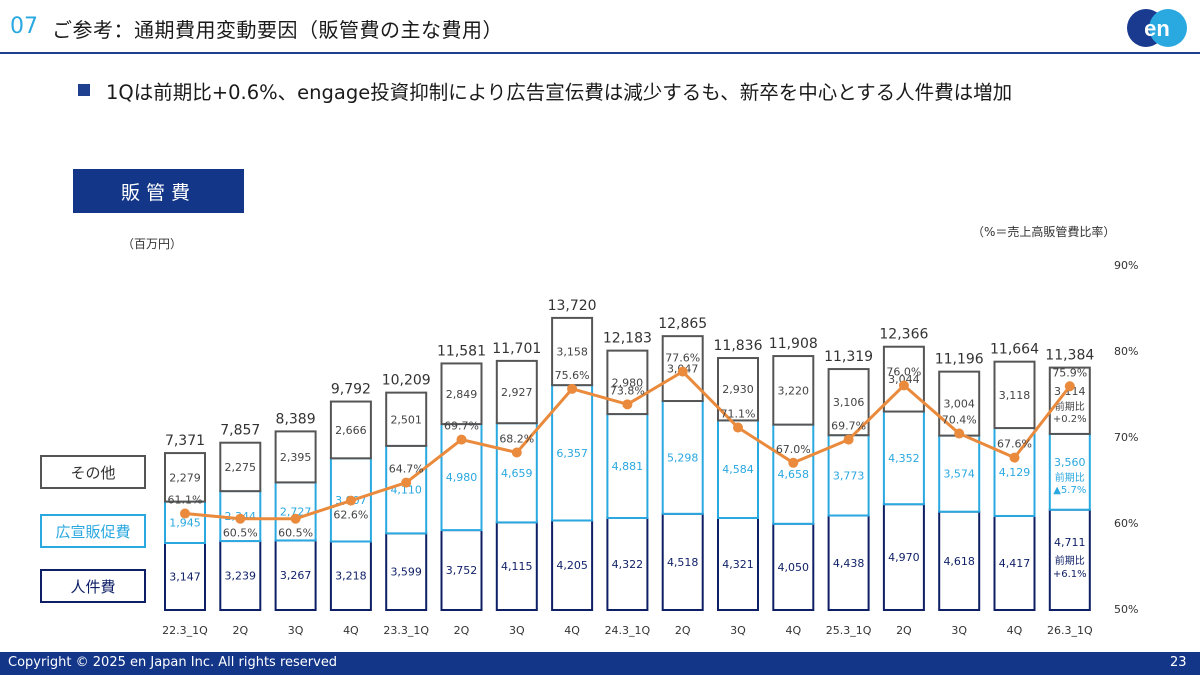  What do you see at coordinates (794, 474) in the screenshot?
I see `ad-value-label: 4,658` at bounding box center [794, 474].